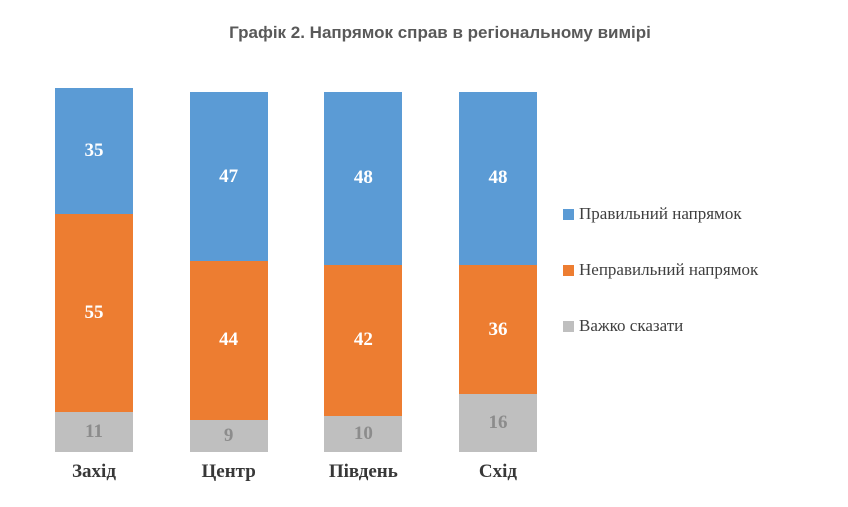 This screenshot has width=848, height=507. I want to click on segment-value-label: 55, so click(94, 313).